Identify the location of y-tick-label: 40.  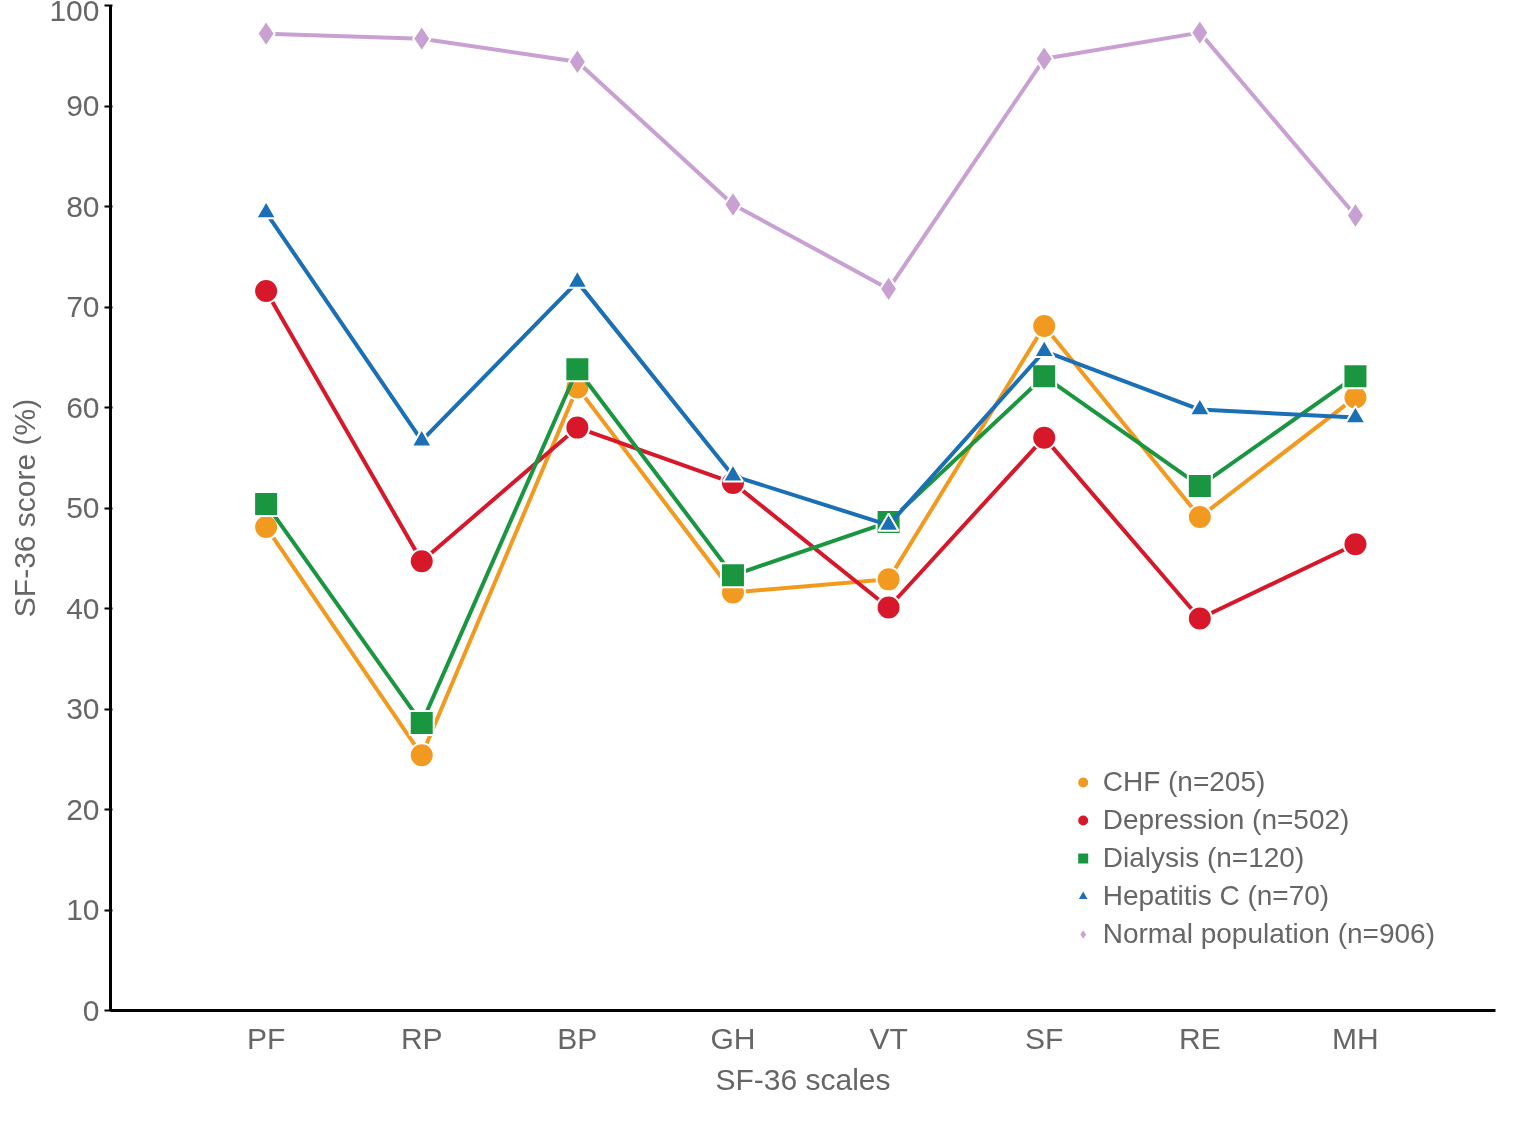
(83, 608).